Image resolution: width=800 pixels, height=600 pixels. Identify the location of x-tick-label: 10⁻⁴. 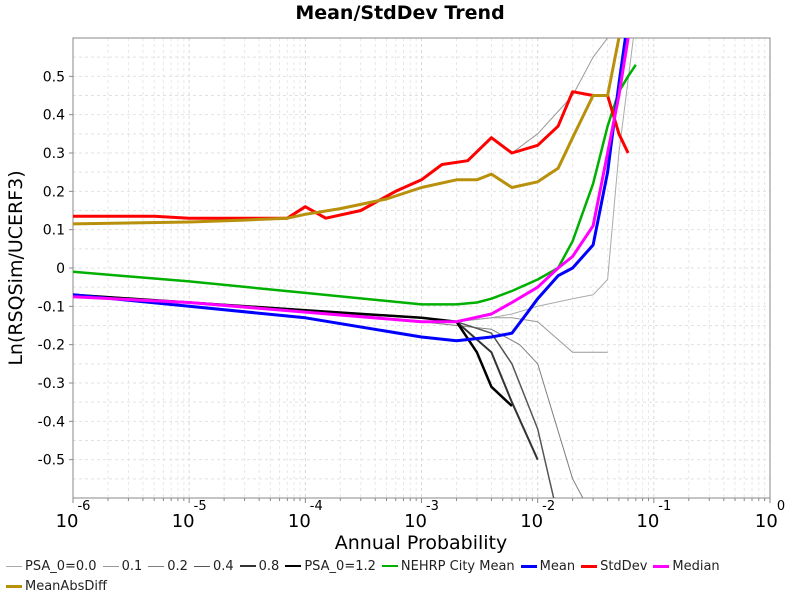
(305, 515).